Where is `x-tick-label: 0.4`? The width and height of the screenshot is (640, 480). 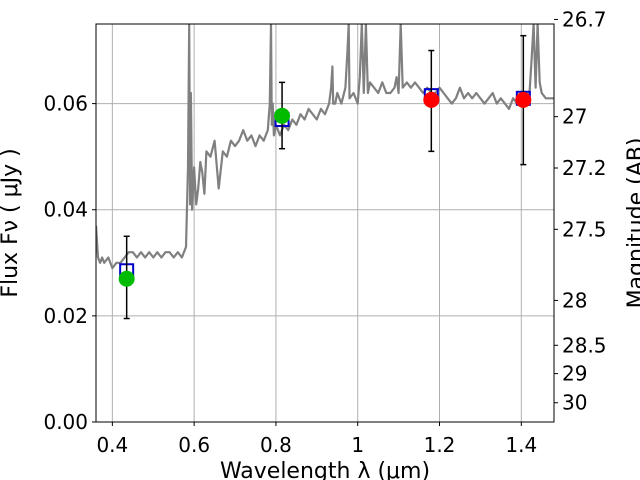 x-tick-label: 0.4 is located at coordinates (112, 445).